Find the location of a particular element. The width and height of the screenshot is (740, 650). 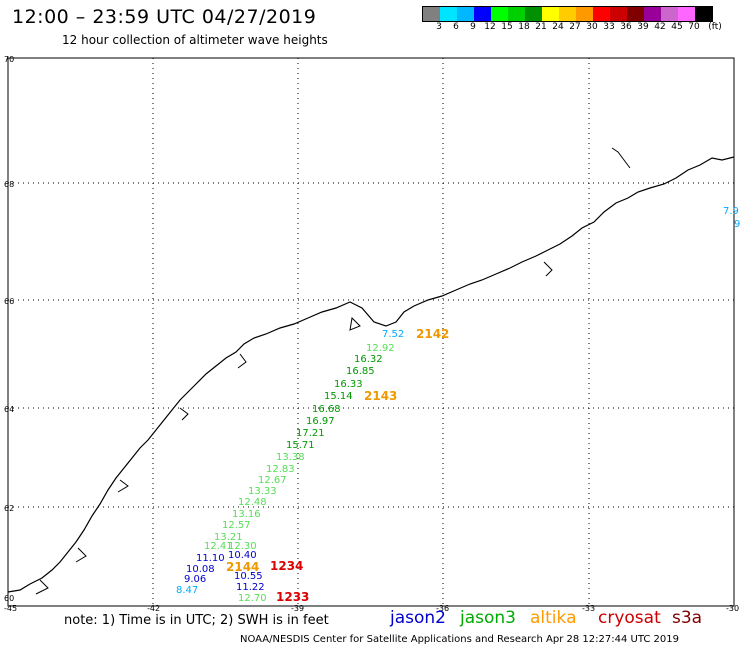

jason3-swh-value: 16.68 is located at coordinates (326, 409).